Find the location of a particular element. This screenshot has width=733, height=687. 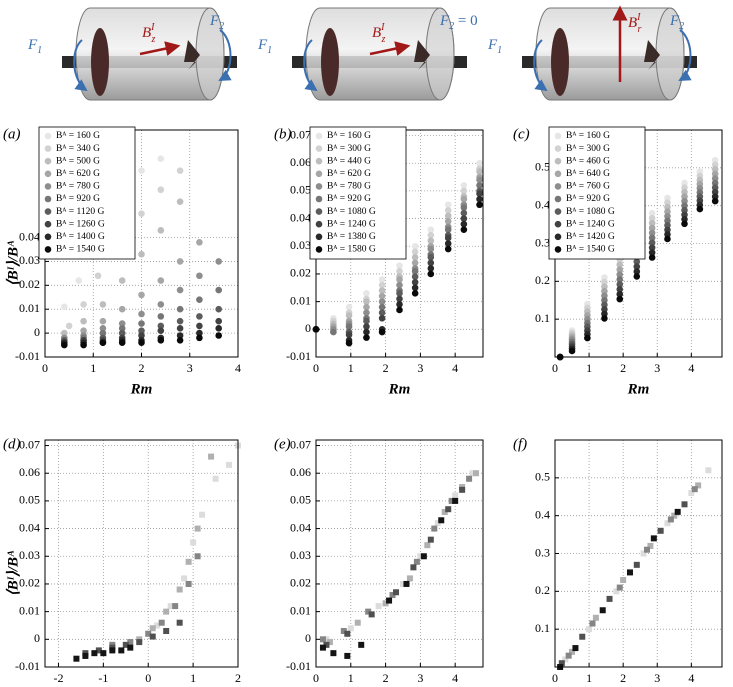

y-tick-label: 0.03 is located at coordinates (29, 555).